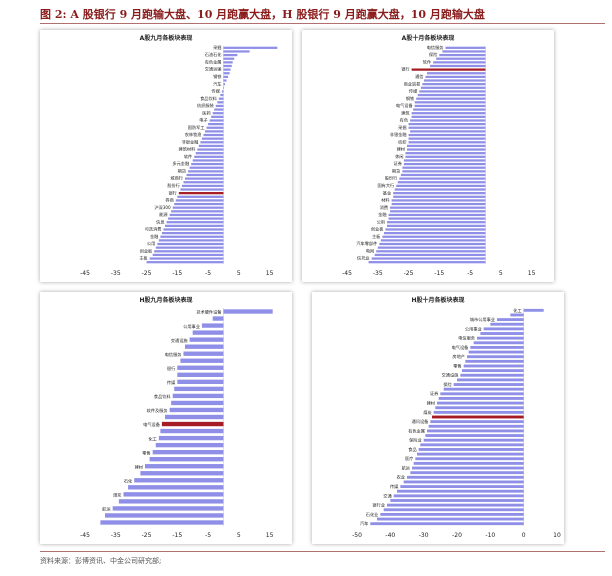 This screenshot has width=612, height=576. I want to click on x-tick-label: -30, so click(424, 535).